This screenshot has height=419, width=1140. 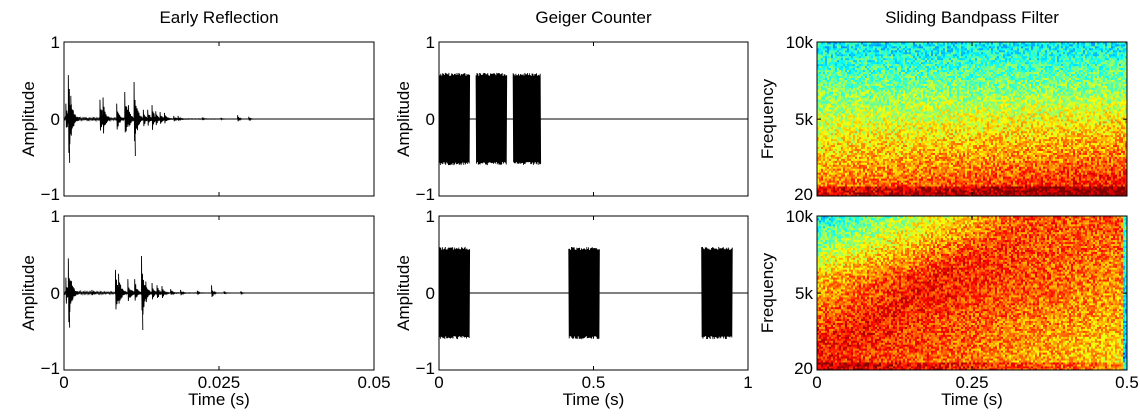 What do you see at coordinates (63, 382) in the screenshot?
I see `early-reflection-bottom-xtick-label: 0` at bounding box center [63, 382].